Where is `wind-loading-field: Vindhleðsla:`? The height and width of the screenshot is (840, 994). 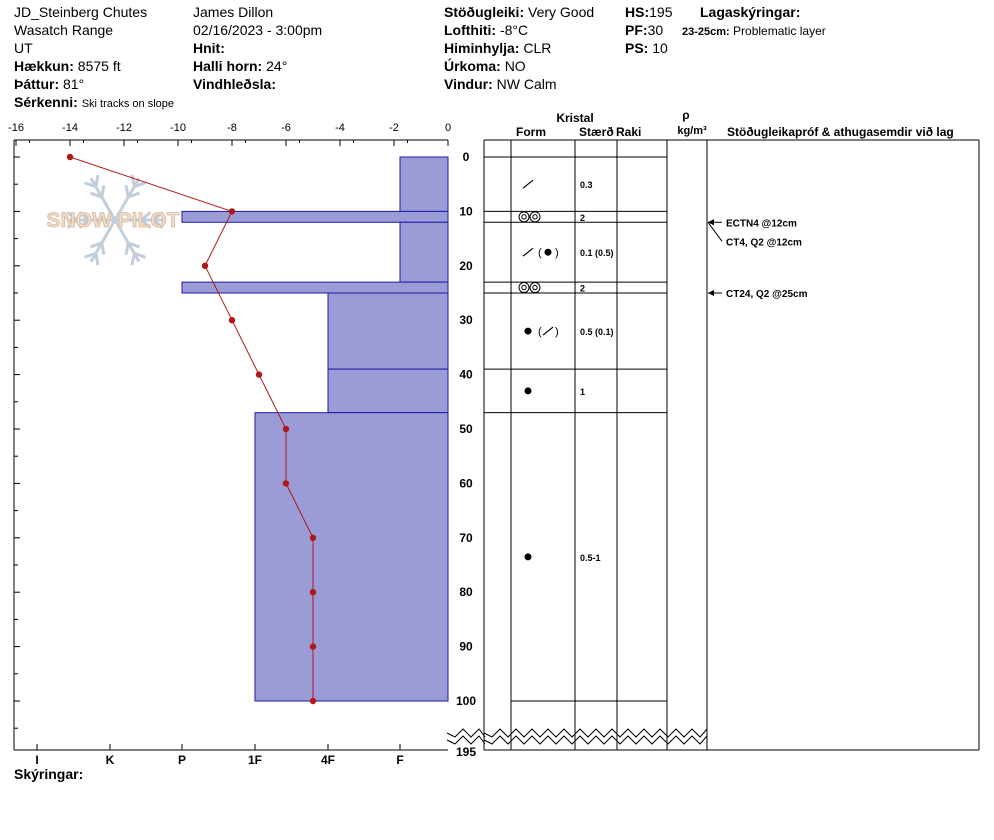
wind-loading-field: Vindhleðsla: is located at coordinates (234, 84).